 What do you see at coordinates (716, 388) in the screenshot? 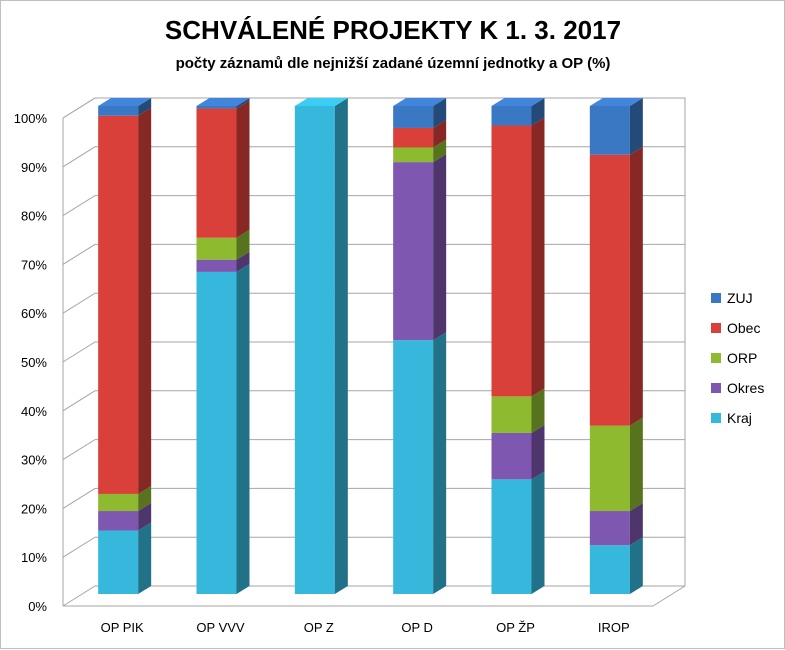
I see `legend-swatch-okres` at bounding box center [716, 388].